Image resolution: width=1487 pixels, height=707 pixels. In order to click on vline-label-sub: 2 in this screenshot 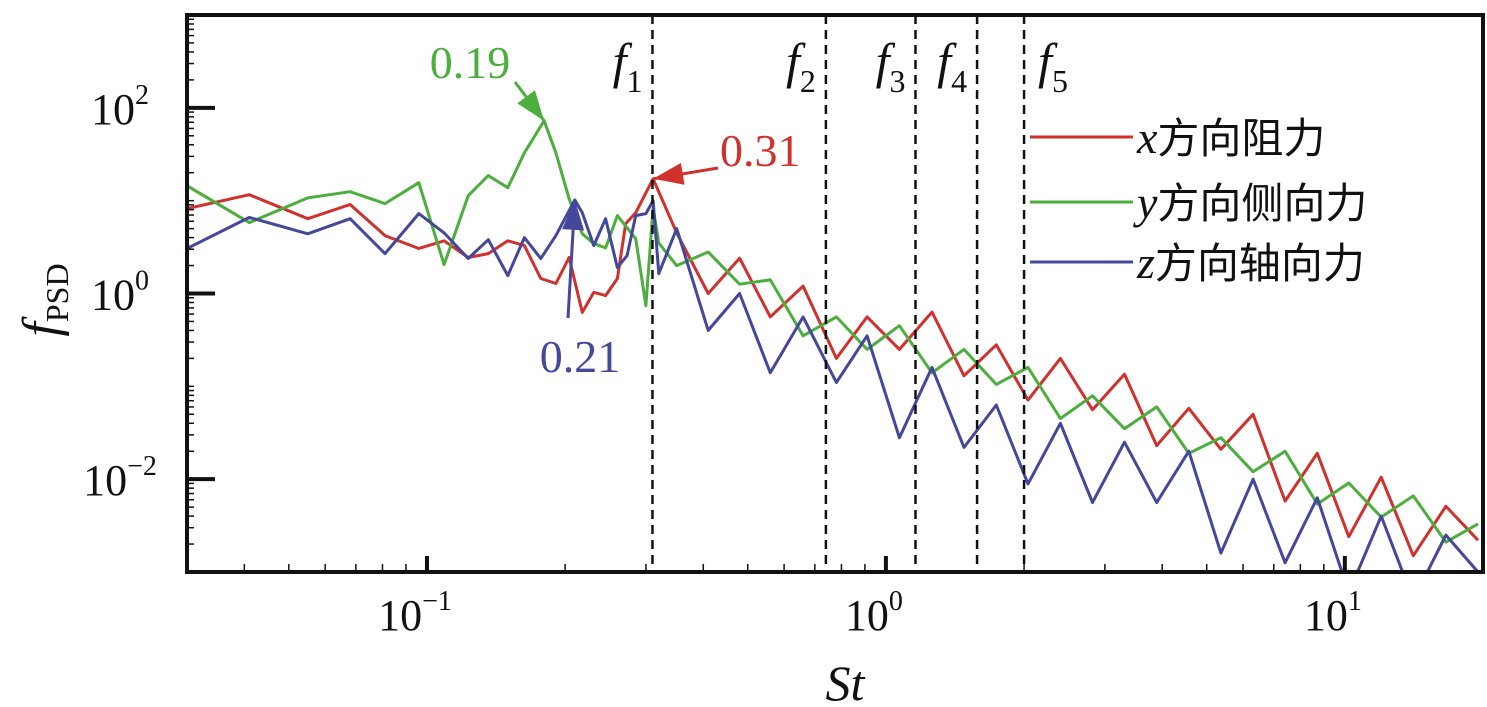, I will do `click(808, 81)`.